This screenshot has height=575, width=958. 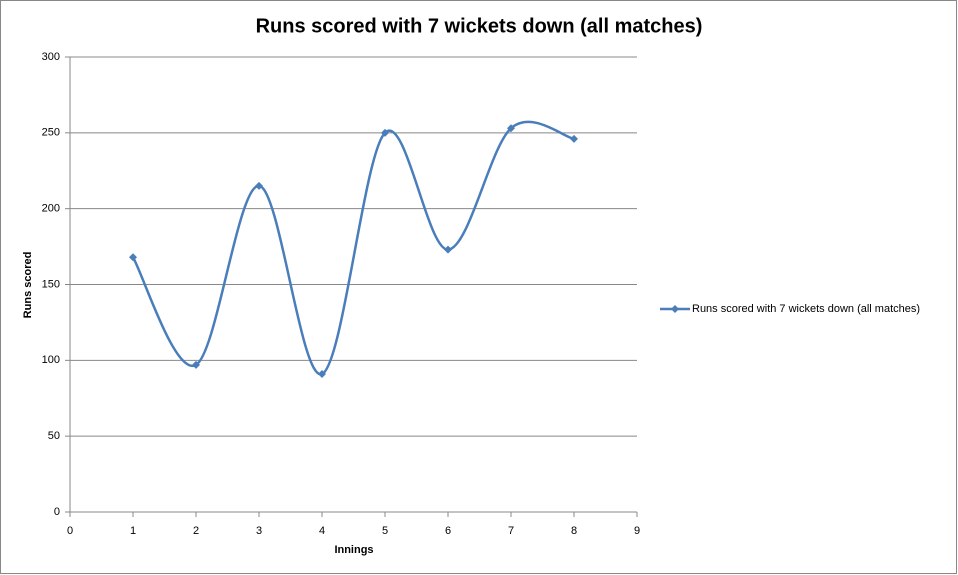 I want to click on x-tick-label: 7, so click(x=511, y=531).